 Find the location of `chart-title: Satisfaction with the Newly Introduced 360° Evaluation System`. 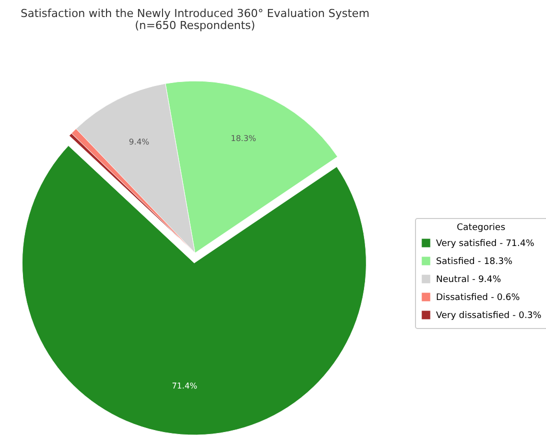

chart-title: Satisfaction with the Newly Introduced 360° Evaluation System is located at coordinates (195, 13).